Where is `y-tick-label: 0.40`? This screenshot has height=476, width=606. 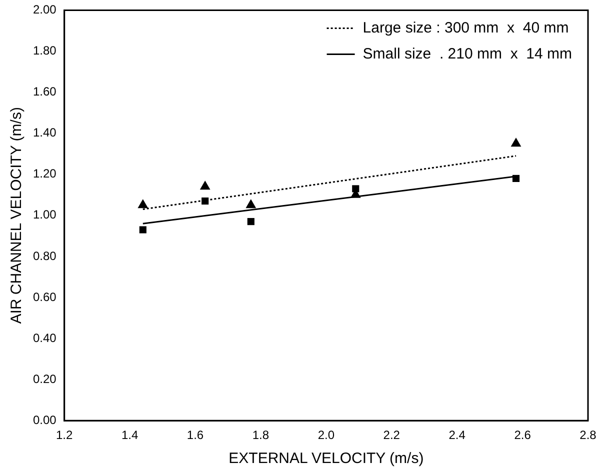 y-tick-label: 0.40 is located at coordinates (44, 337).